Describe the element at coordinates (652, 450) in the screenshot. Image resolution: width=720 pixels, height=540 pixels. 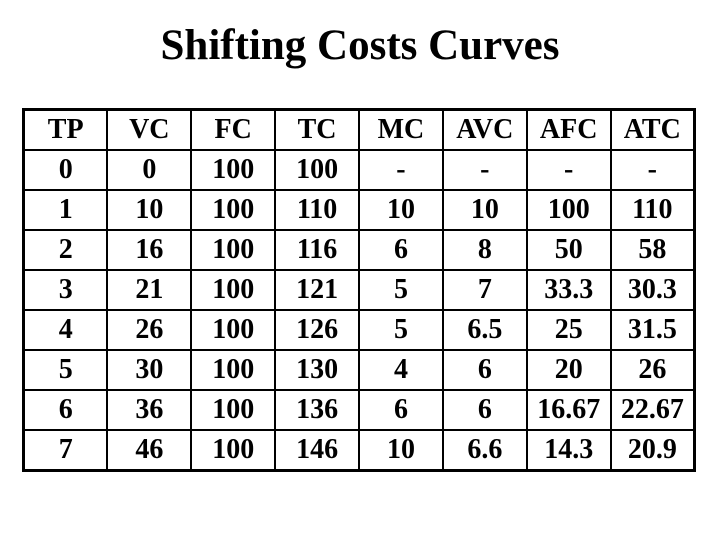
I see `table-cell: 20.9` at that location.